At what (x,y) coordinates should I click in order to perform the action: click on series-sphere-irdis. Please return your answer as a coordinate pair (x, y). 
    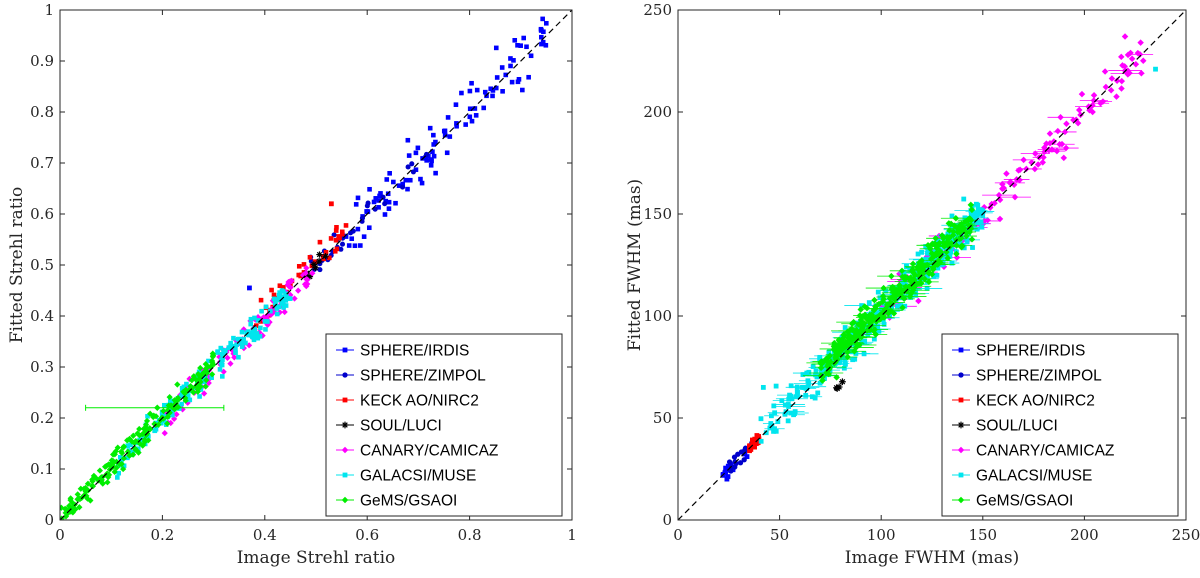
    Looking at the image, I should click on (445, 132).